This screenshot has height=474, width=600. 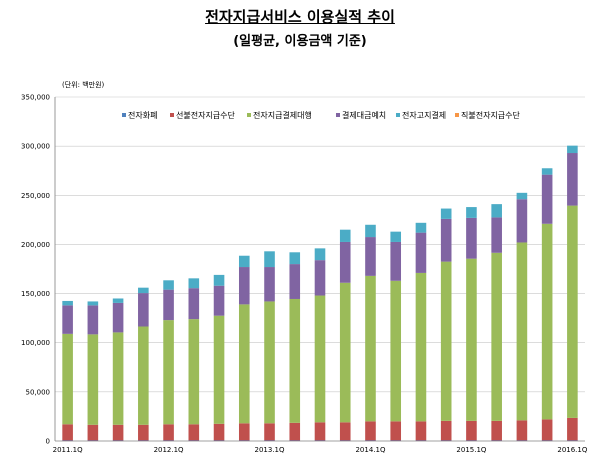 I want to click on y-tick-label: 0, so click(x=48, y=442).